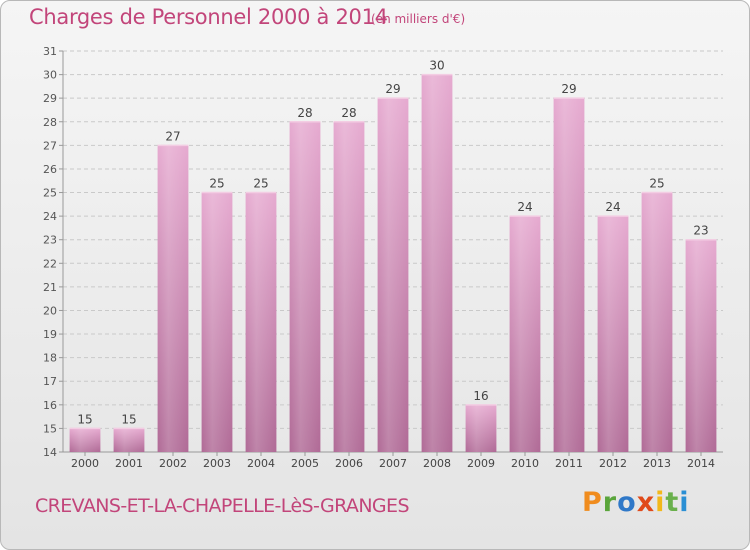  Describe the element at coordinates (50, 240) in the screenshot. I see `y-tick-label: 23` at that location.